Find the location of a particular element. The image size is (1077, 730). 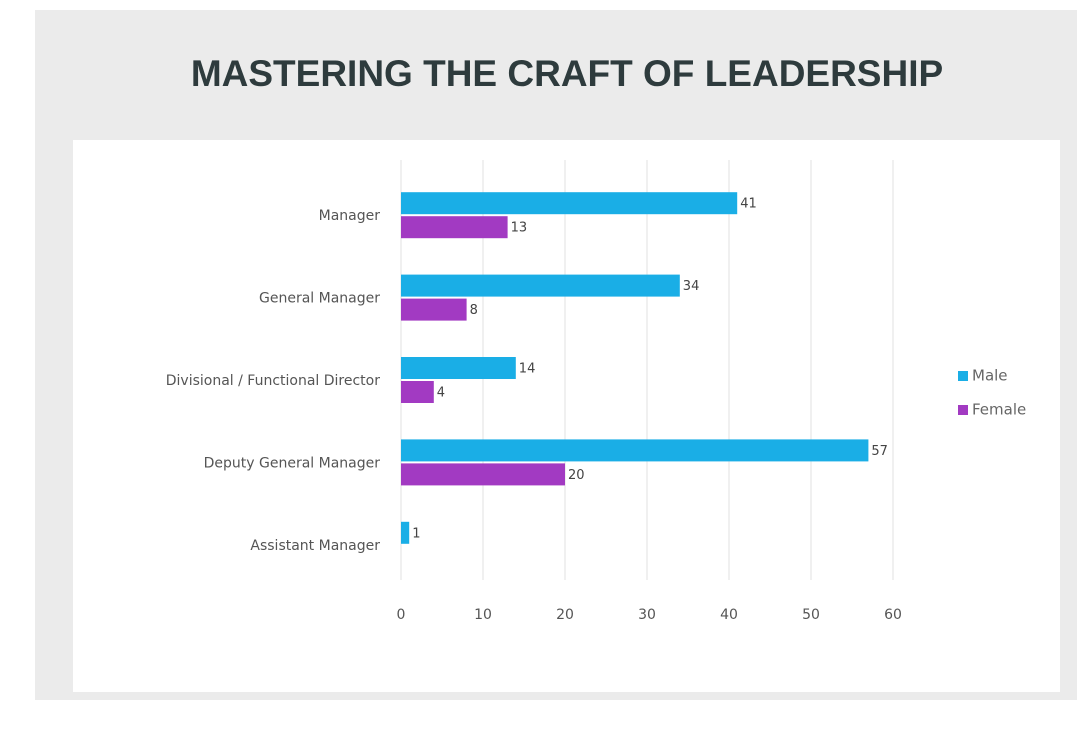

data-label: 14 is located at coordinates (527, 369).